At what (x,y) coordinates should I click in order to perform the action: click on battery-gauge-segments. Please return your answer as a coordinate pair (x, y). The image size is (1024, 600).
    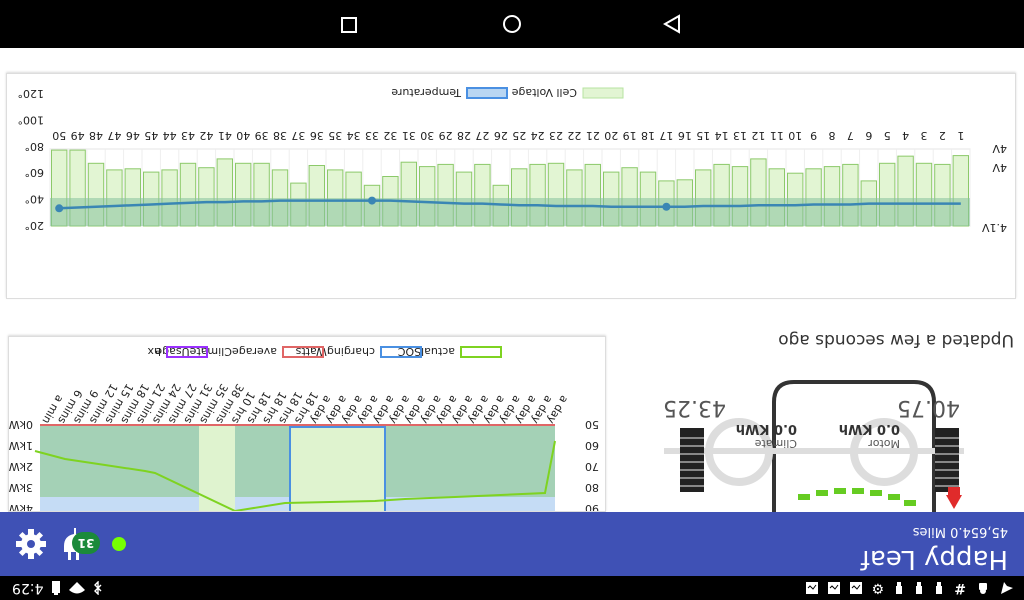
    Looking at the image, I should click on (857, 497).